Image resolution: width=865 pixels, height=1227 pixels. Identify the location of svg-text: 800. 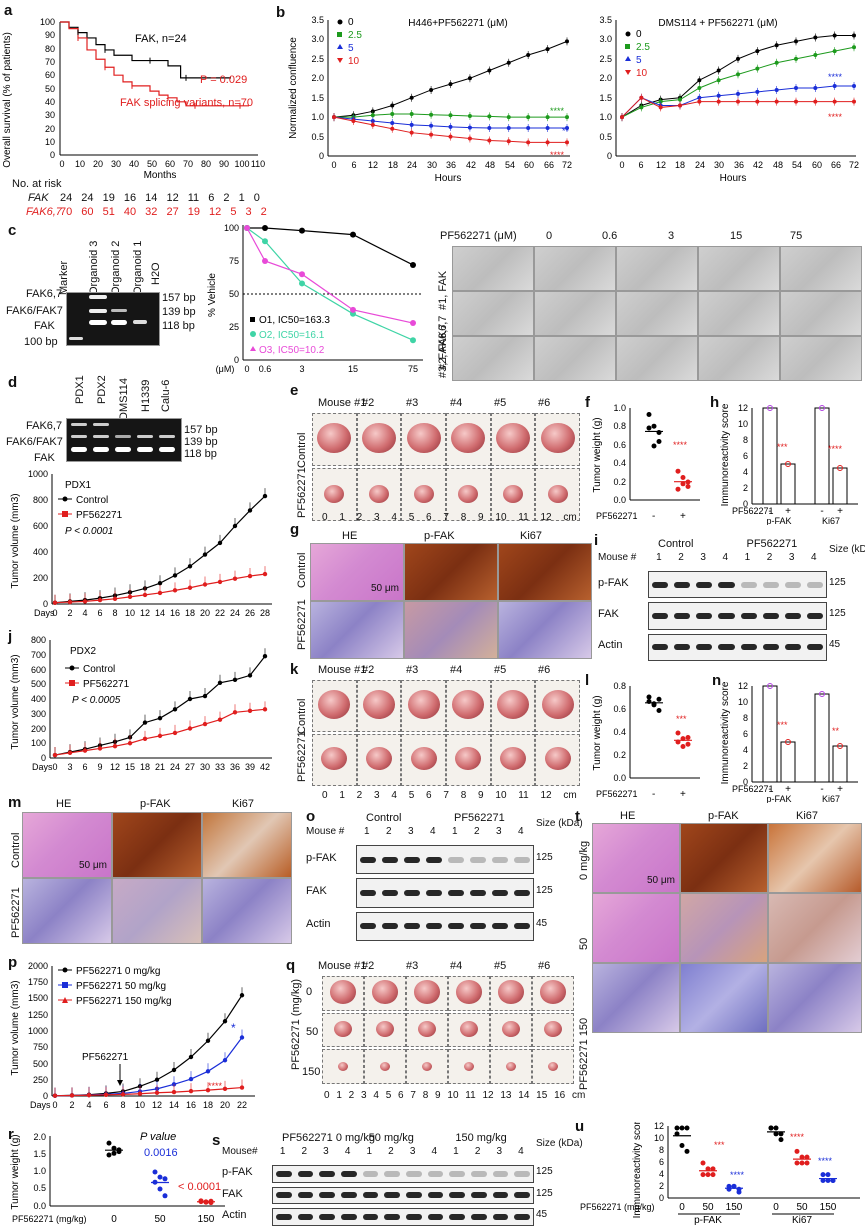
(40, 500).